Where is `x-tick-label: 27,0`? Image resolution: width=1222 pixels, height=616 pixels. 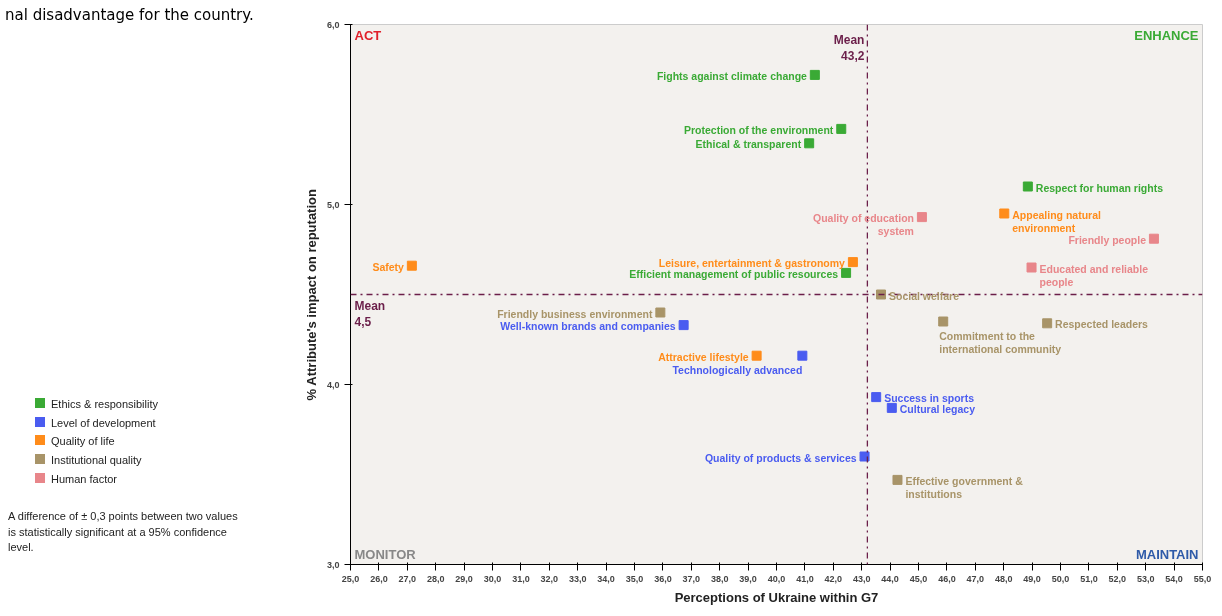
x-tick-label: 27,0 is located at coordinates (407, 578).